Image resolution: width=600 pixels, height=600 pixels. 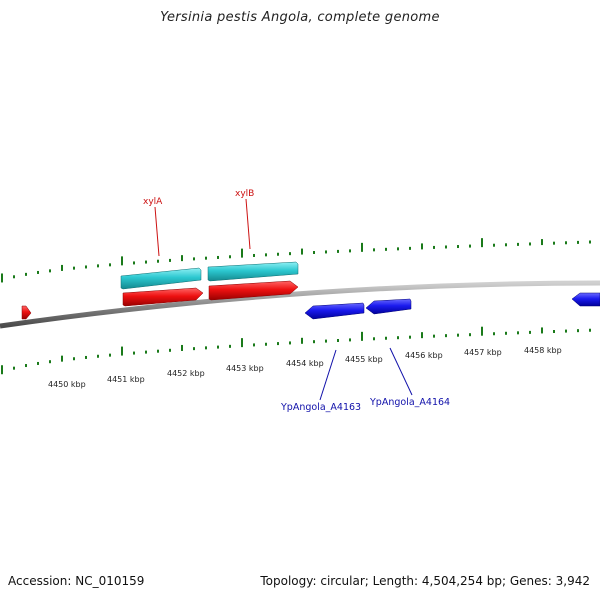 I want to click on ypangola-a4163-leader-line, so click(x=328, y=375).